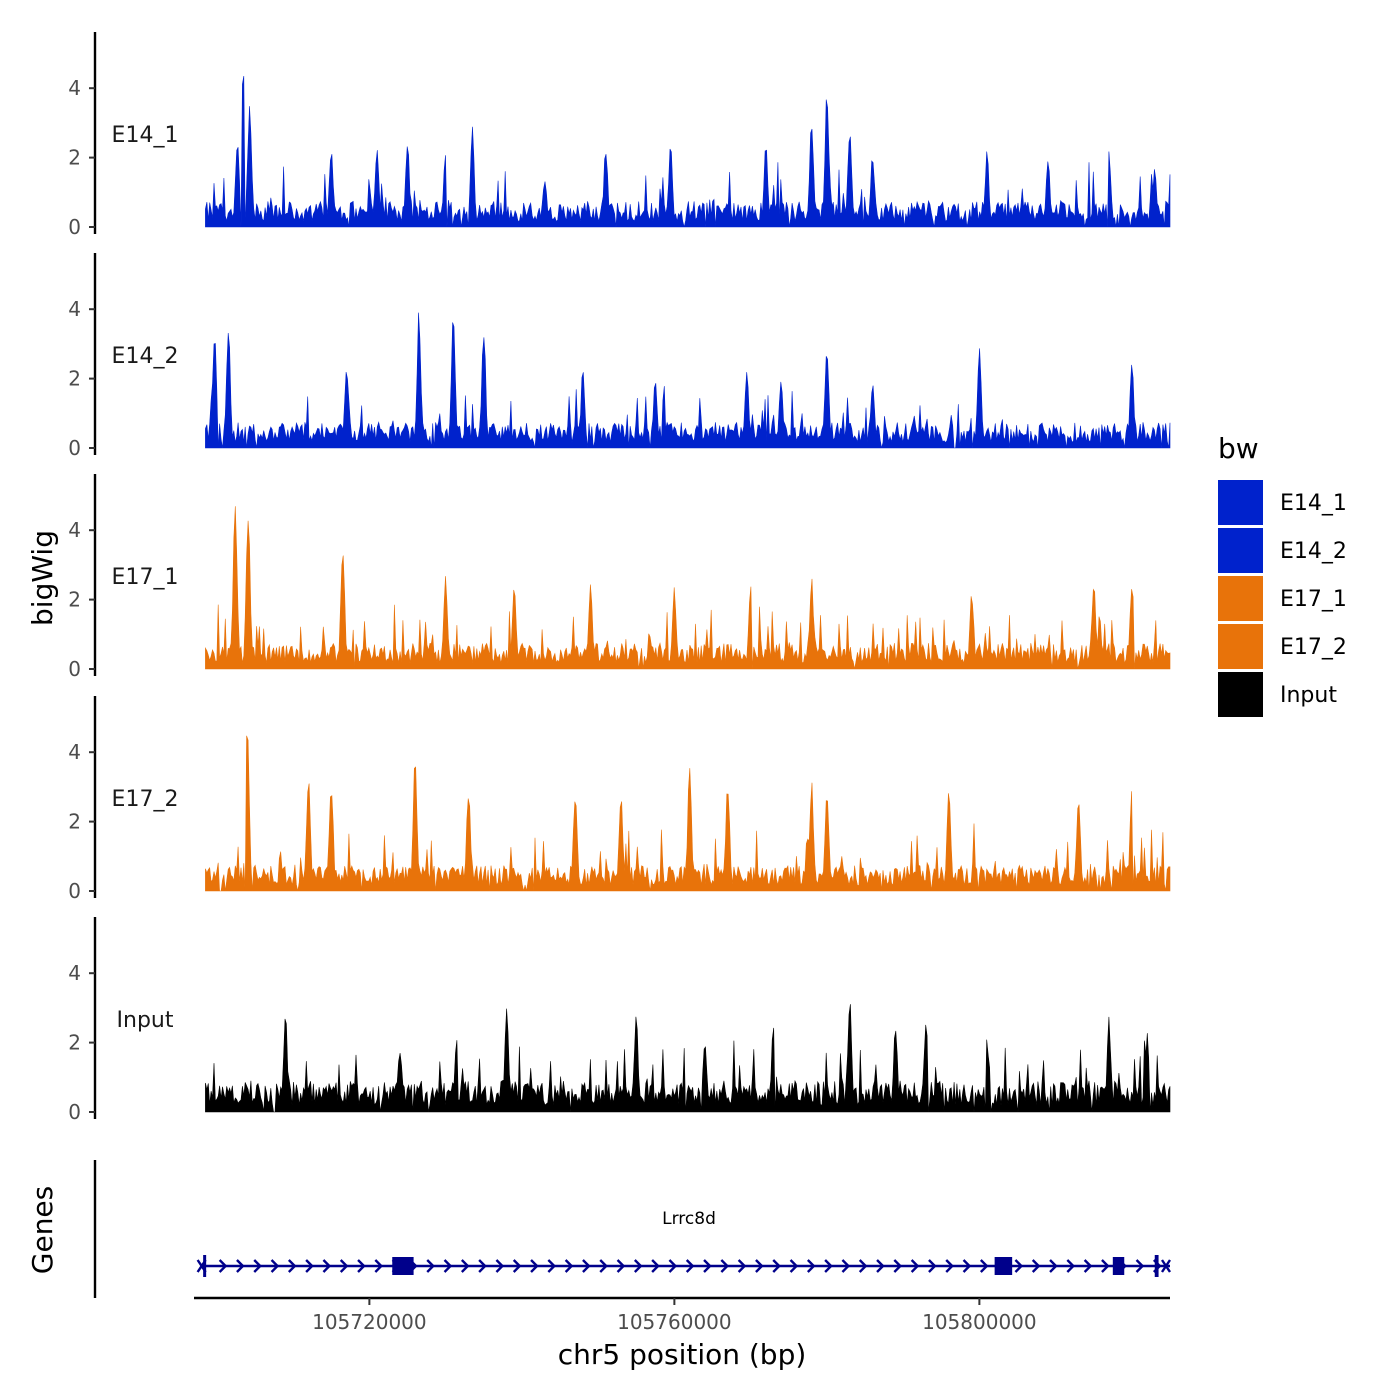 This screenshot has width=1400, height=1400. What do you see at coordinates (1313, 647) in the screenshot?
I see `legend-label: E17_2` at bounding box center [1313, 647].